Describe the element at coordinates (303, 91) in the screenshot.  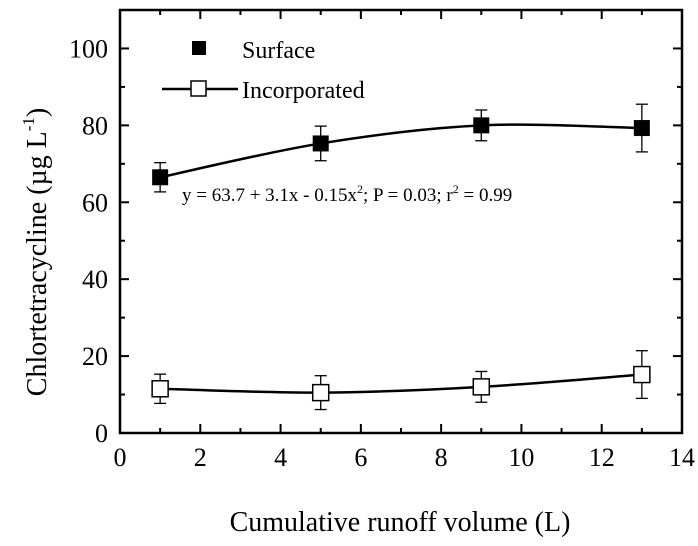
I see `legend-label-incorporated: Incorporated` at that location.